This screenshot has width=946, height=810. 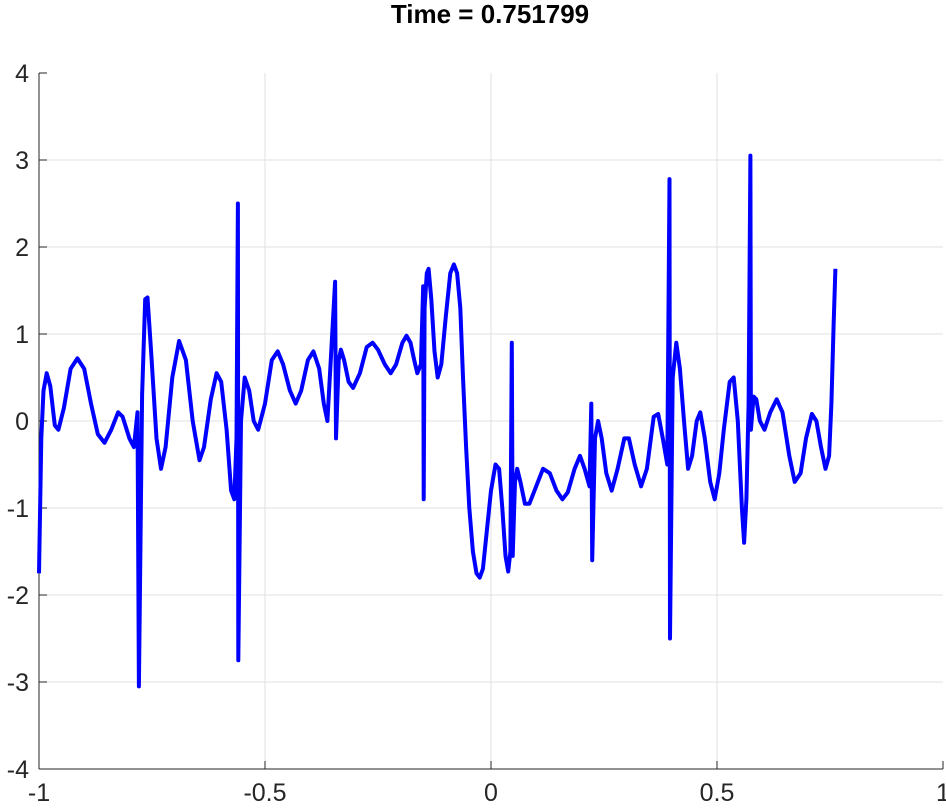 I want to click on y-tick-label: -4, so click(x=18, y=770).